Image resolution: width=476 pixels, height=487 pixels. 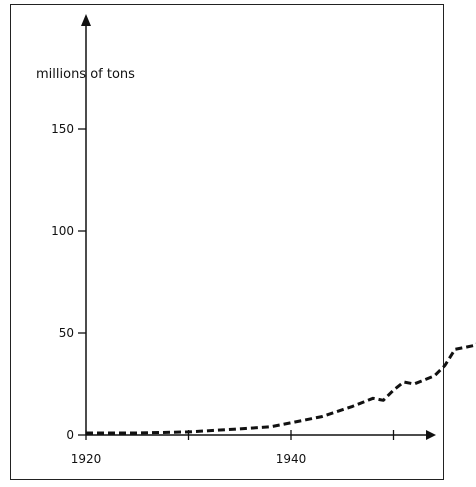 What do you see at coordinates (70, 435) in the screenshot?
I see `y-tick-label: 0` at bounding box center [70, 435].